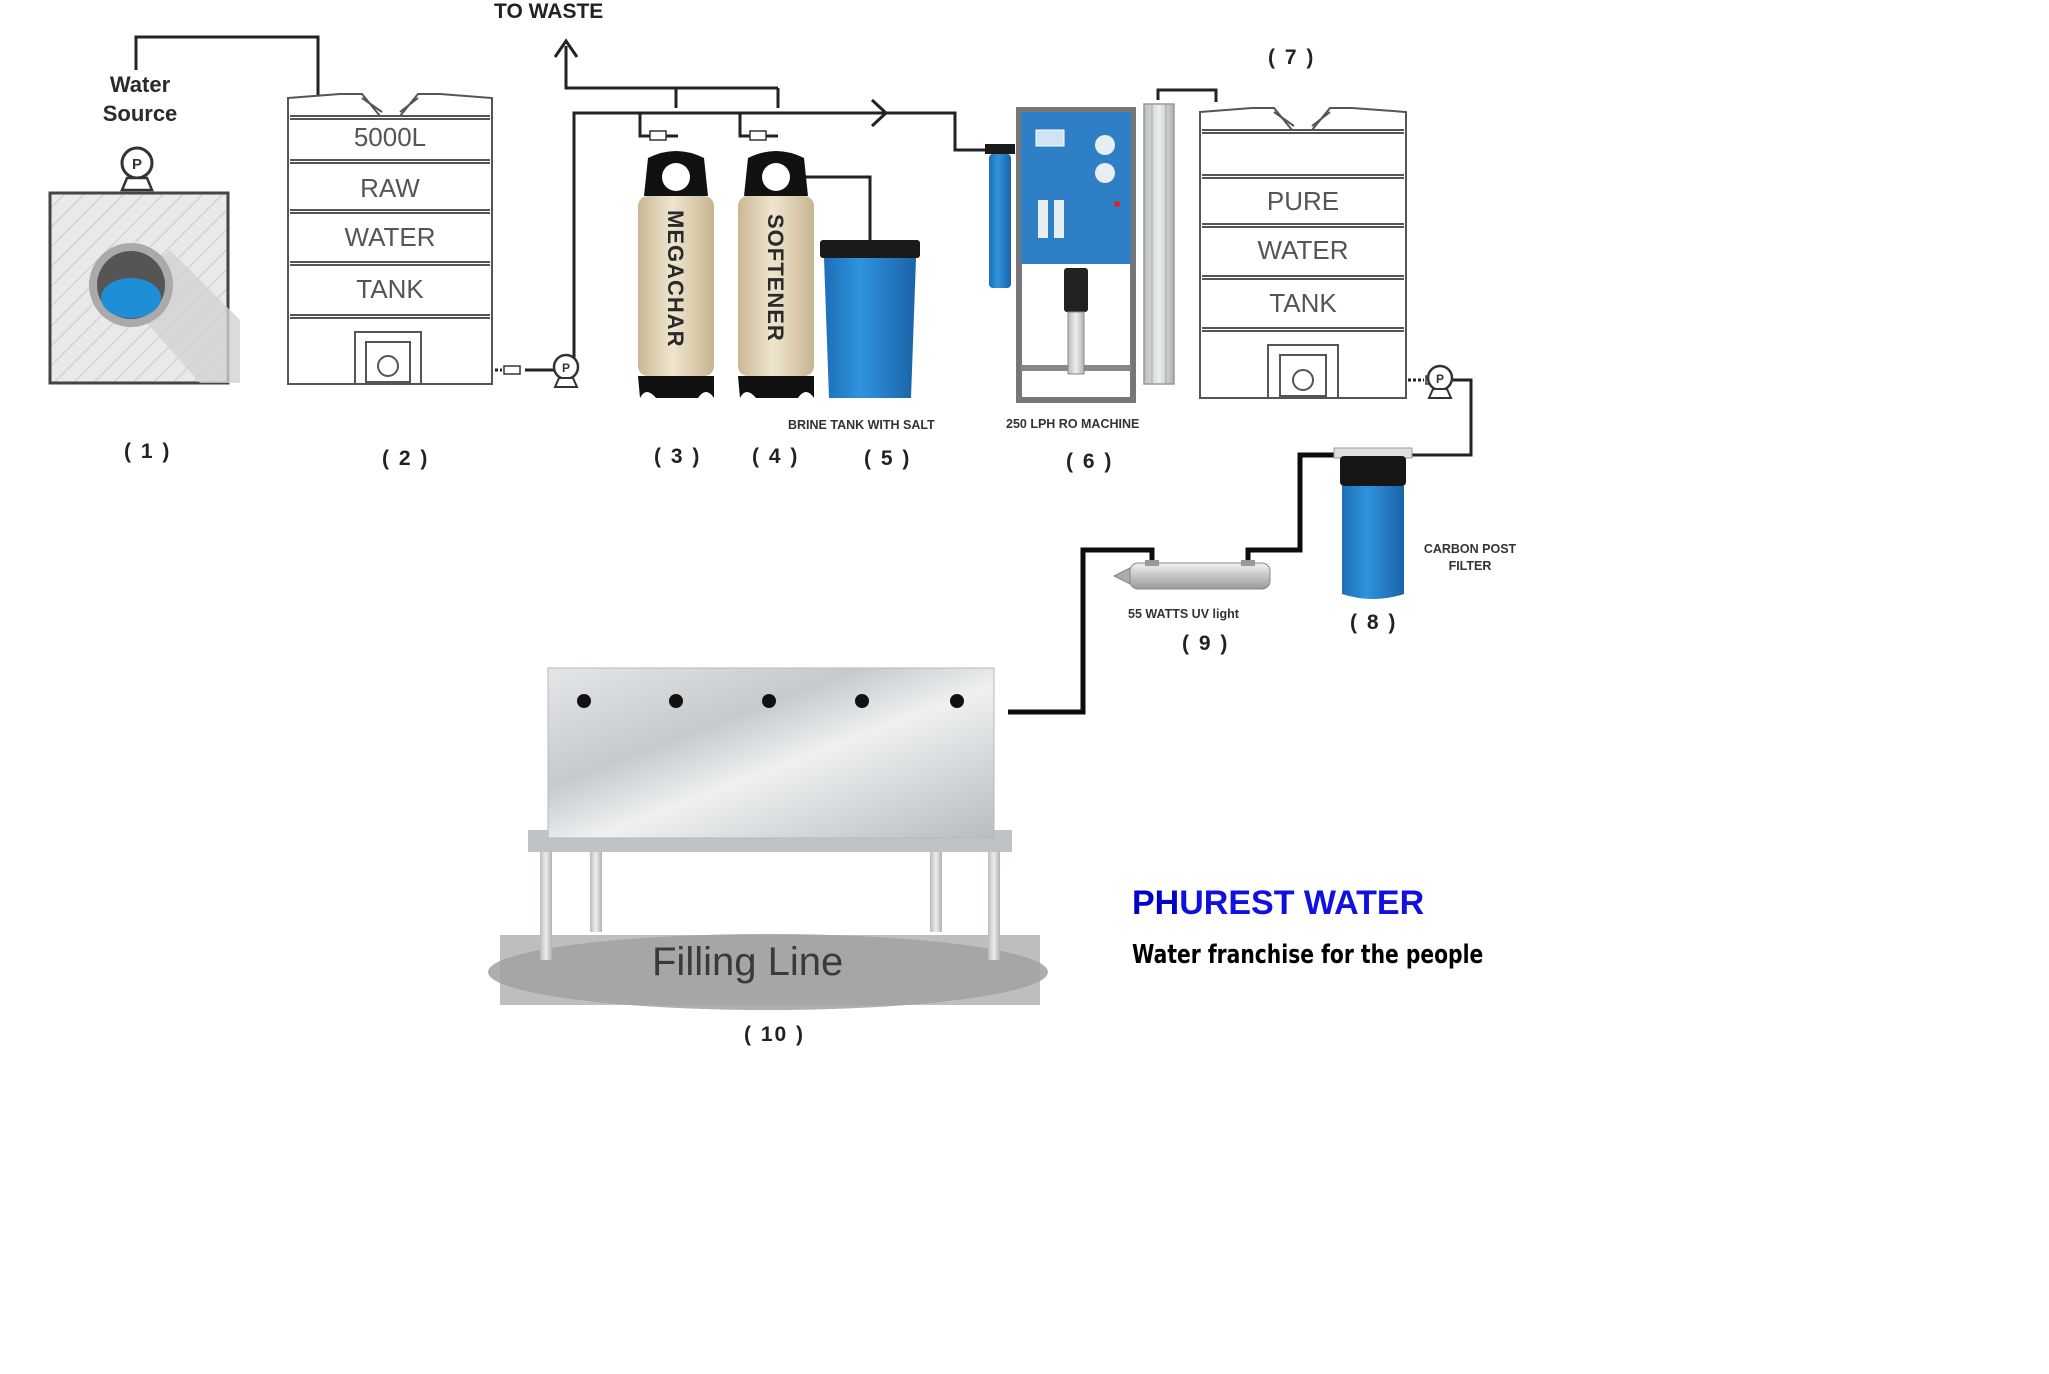  What do you see at coordinates (888, 458) in the screenshot?
I see `step-number-5: ( 5 )` at bounding box center [888, 458].